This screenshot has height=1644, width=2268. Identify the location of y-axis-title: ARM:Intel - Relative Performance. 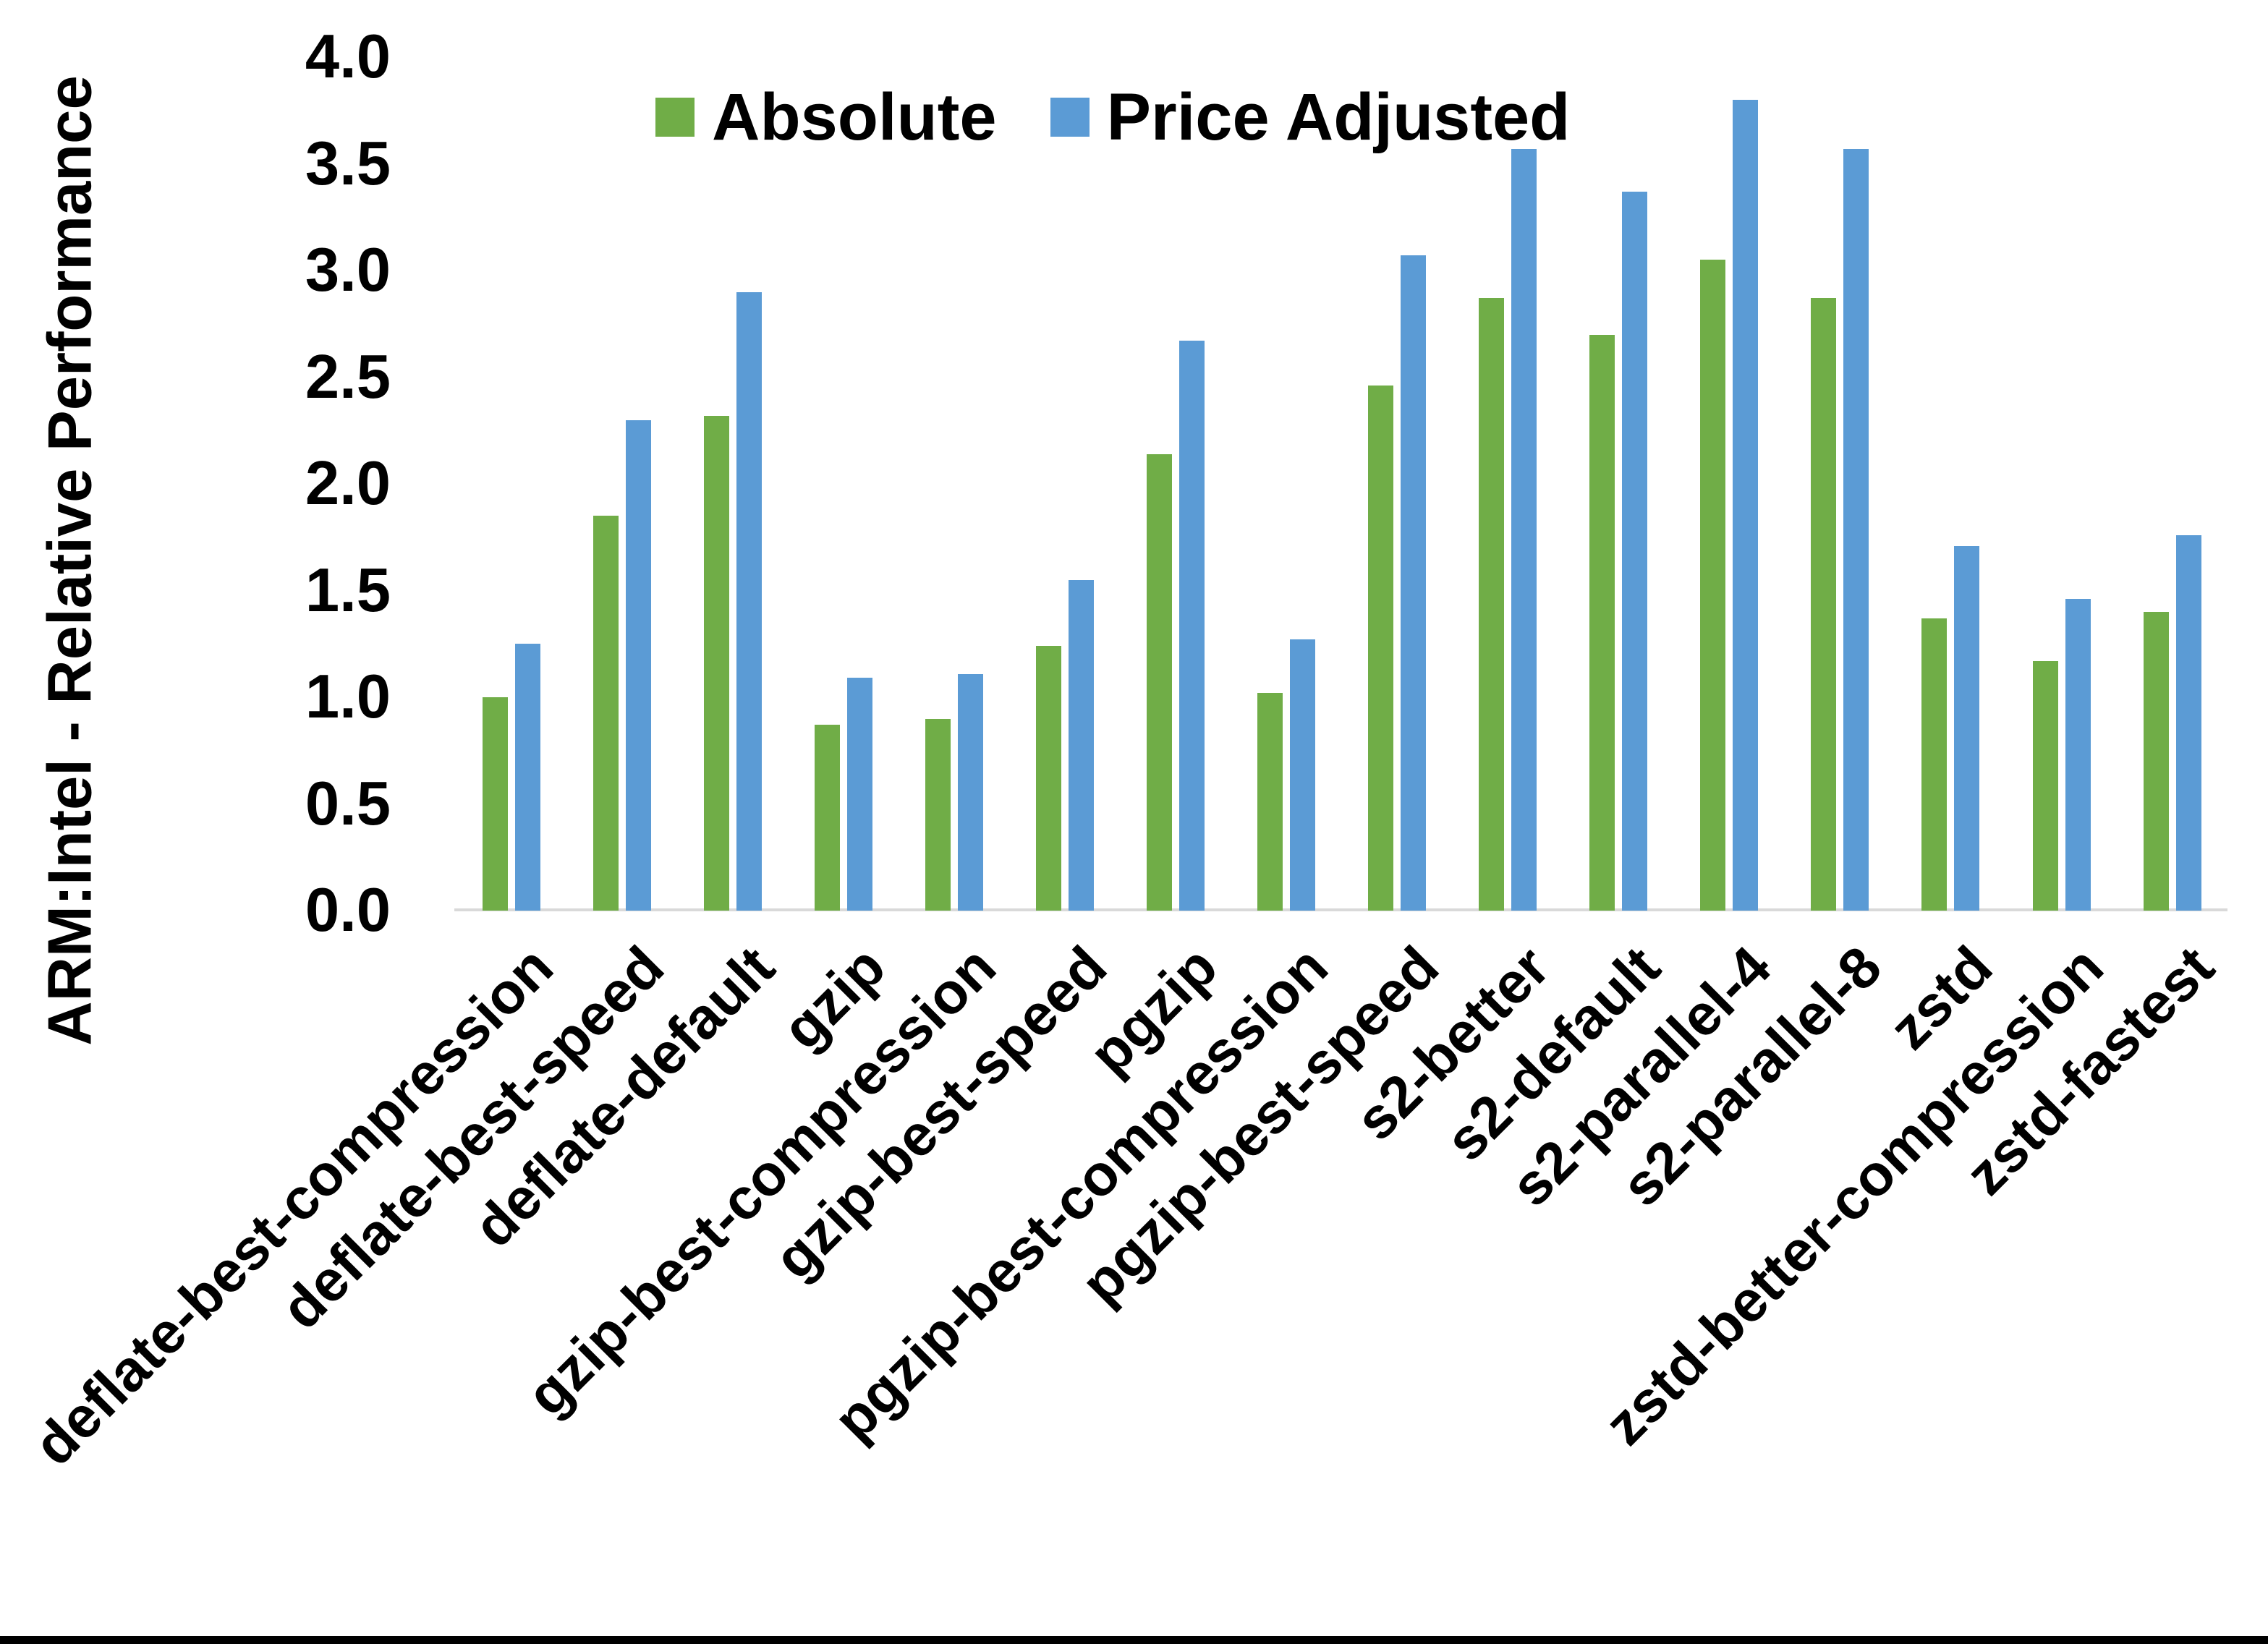
(70, 560).